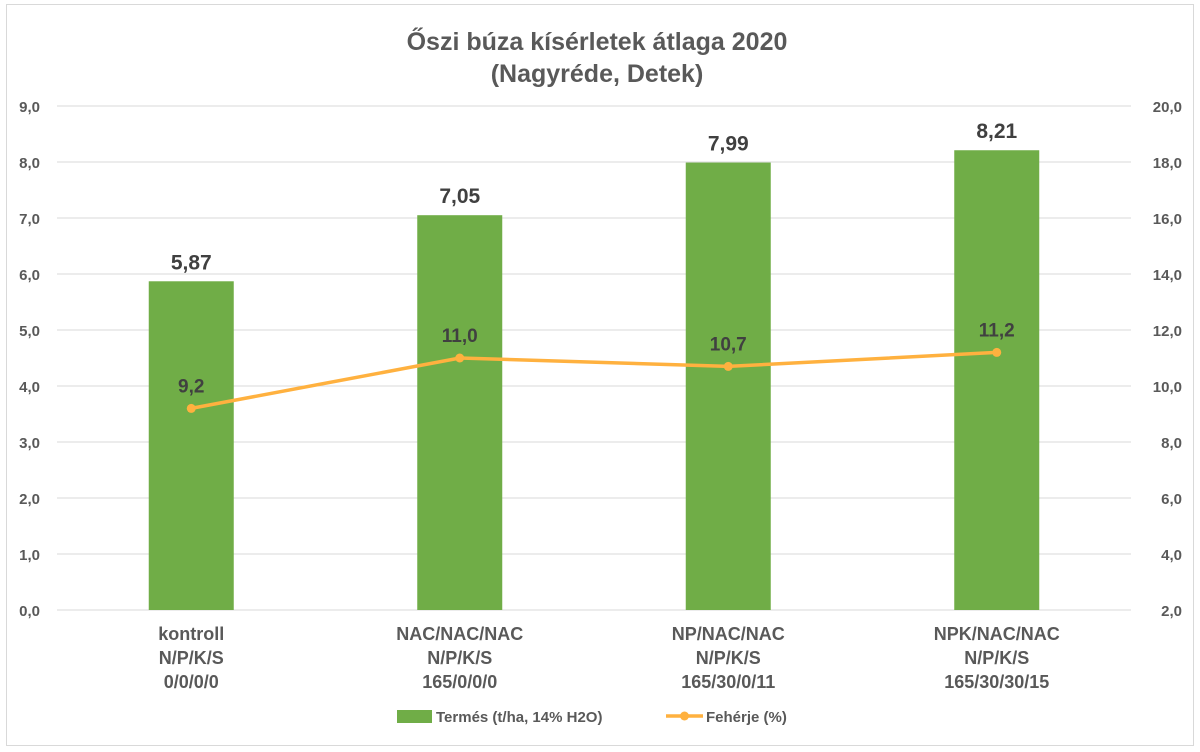 This screenshot has height=752, width=1200. I want to click on y-right-tick-label: 10,0, so click(1167, 387).